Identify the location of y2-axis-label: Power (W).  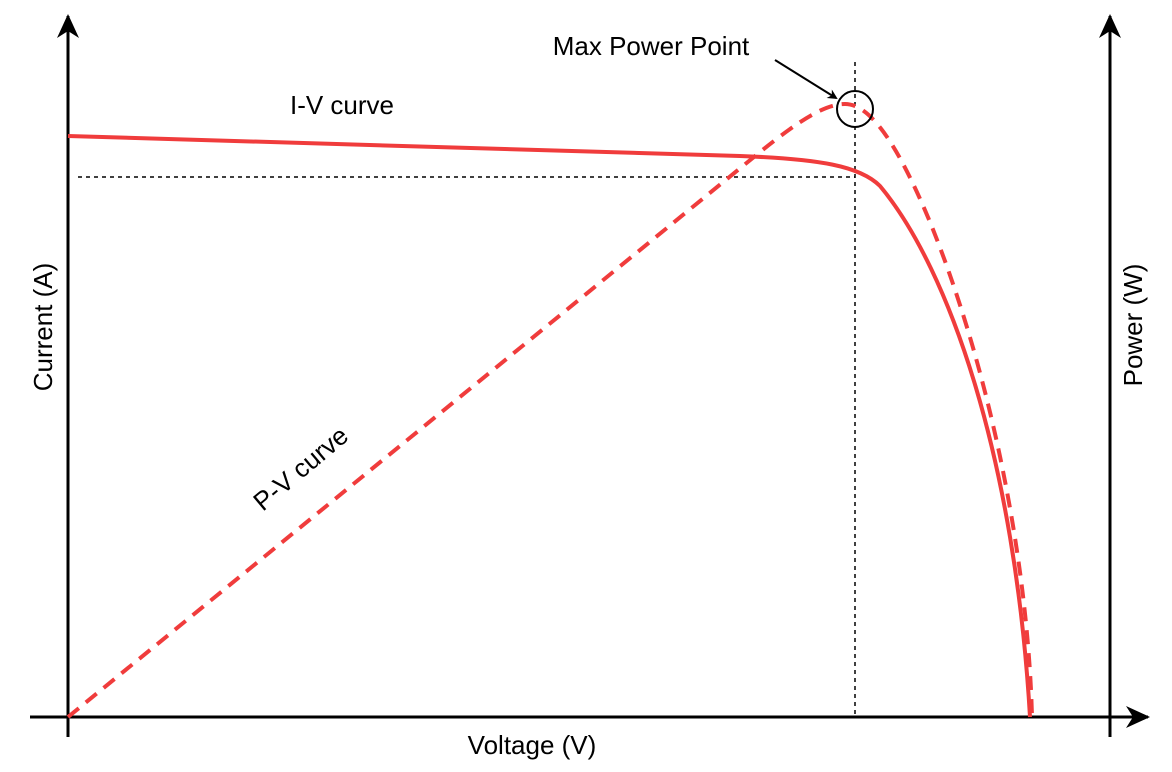
(1133, 325).